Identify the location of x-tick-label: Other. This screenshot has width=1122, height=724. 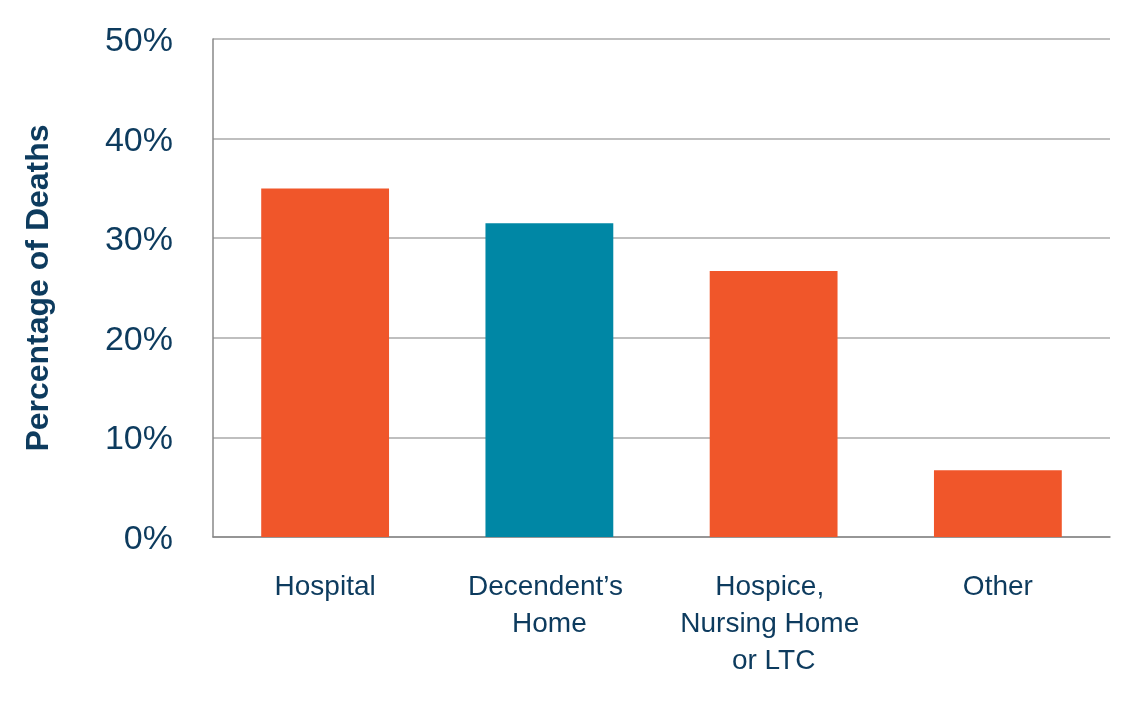
(997, 585).